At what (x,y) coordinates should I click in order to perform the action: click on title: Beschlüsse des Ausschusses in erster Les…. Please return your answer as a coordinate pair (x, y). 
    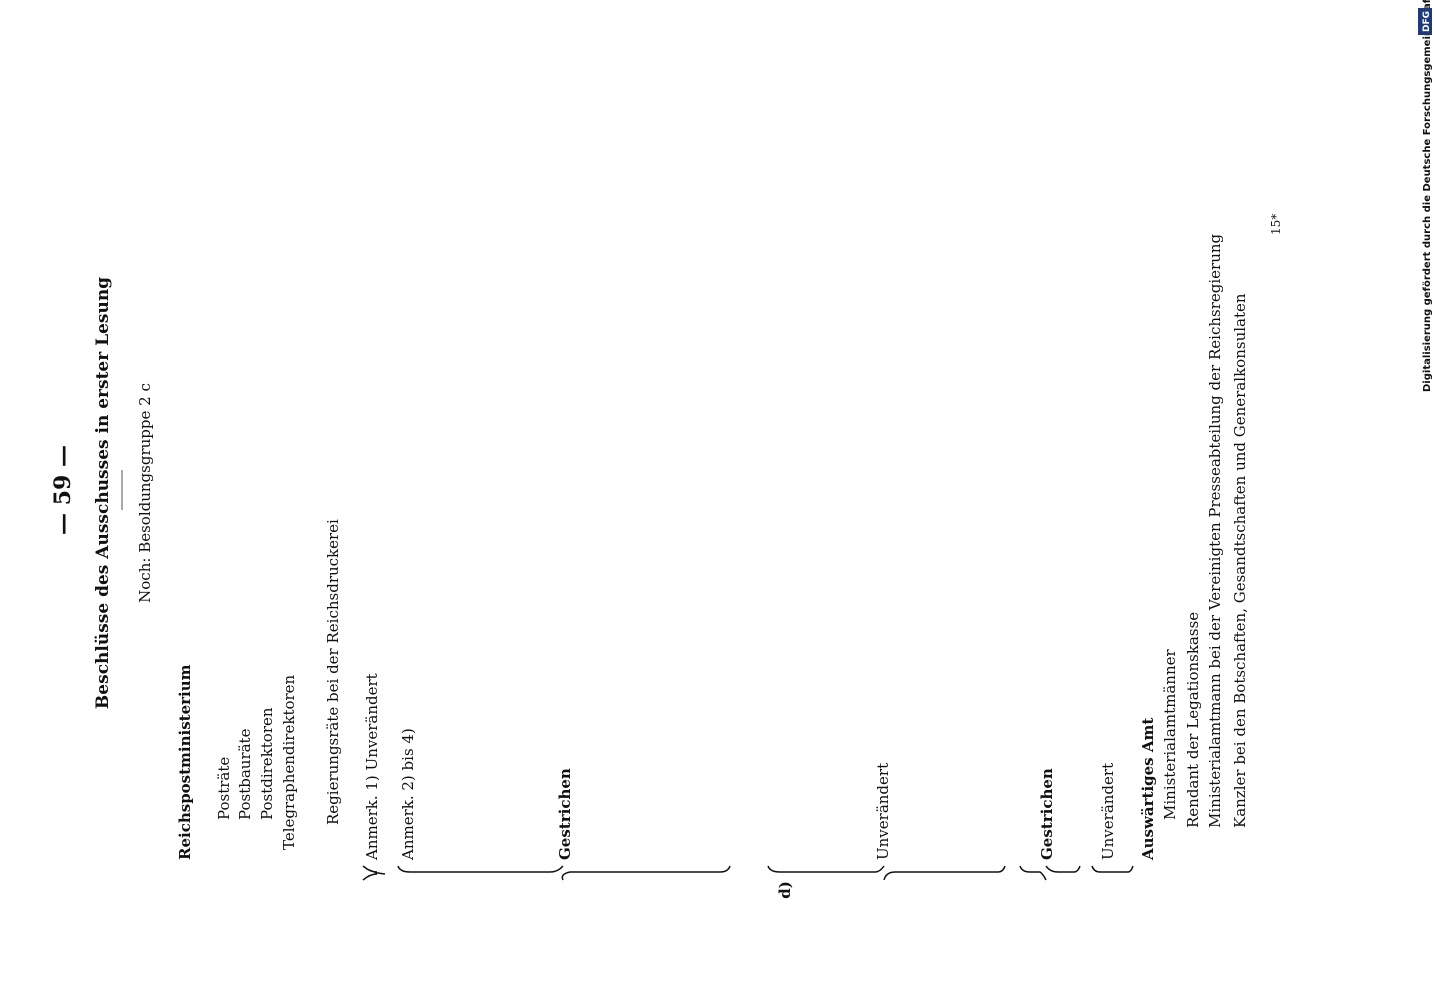
    Looking at the image, I should click on (103, 493).